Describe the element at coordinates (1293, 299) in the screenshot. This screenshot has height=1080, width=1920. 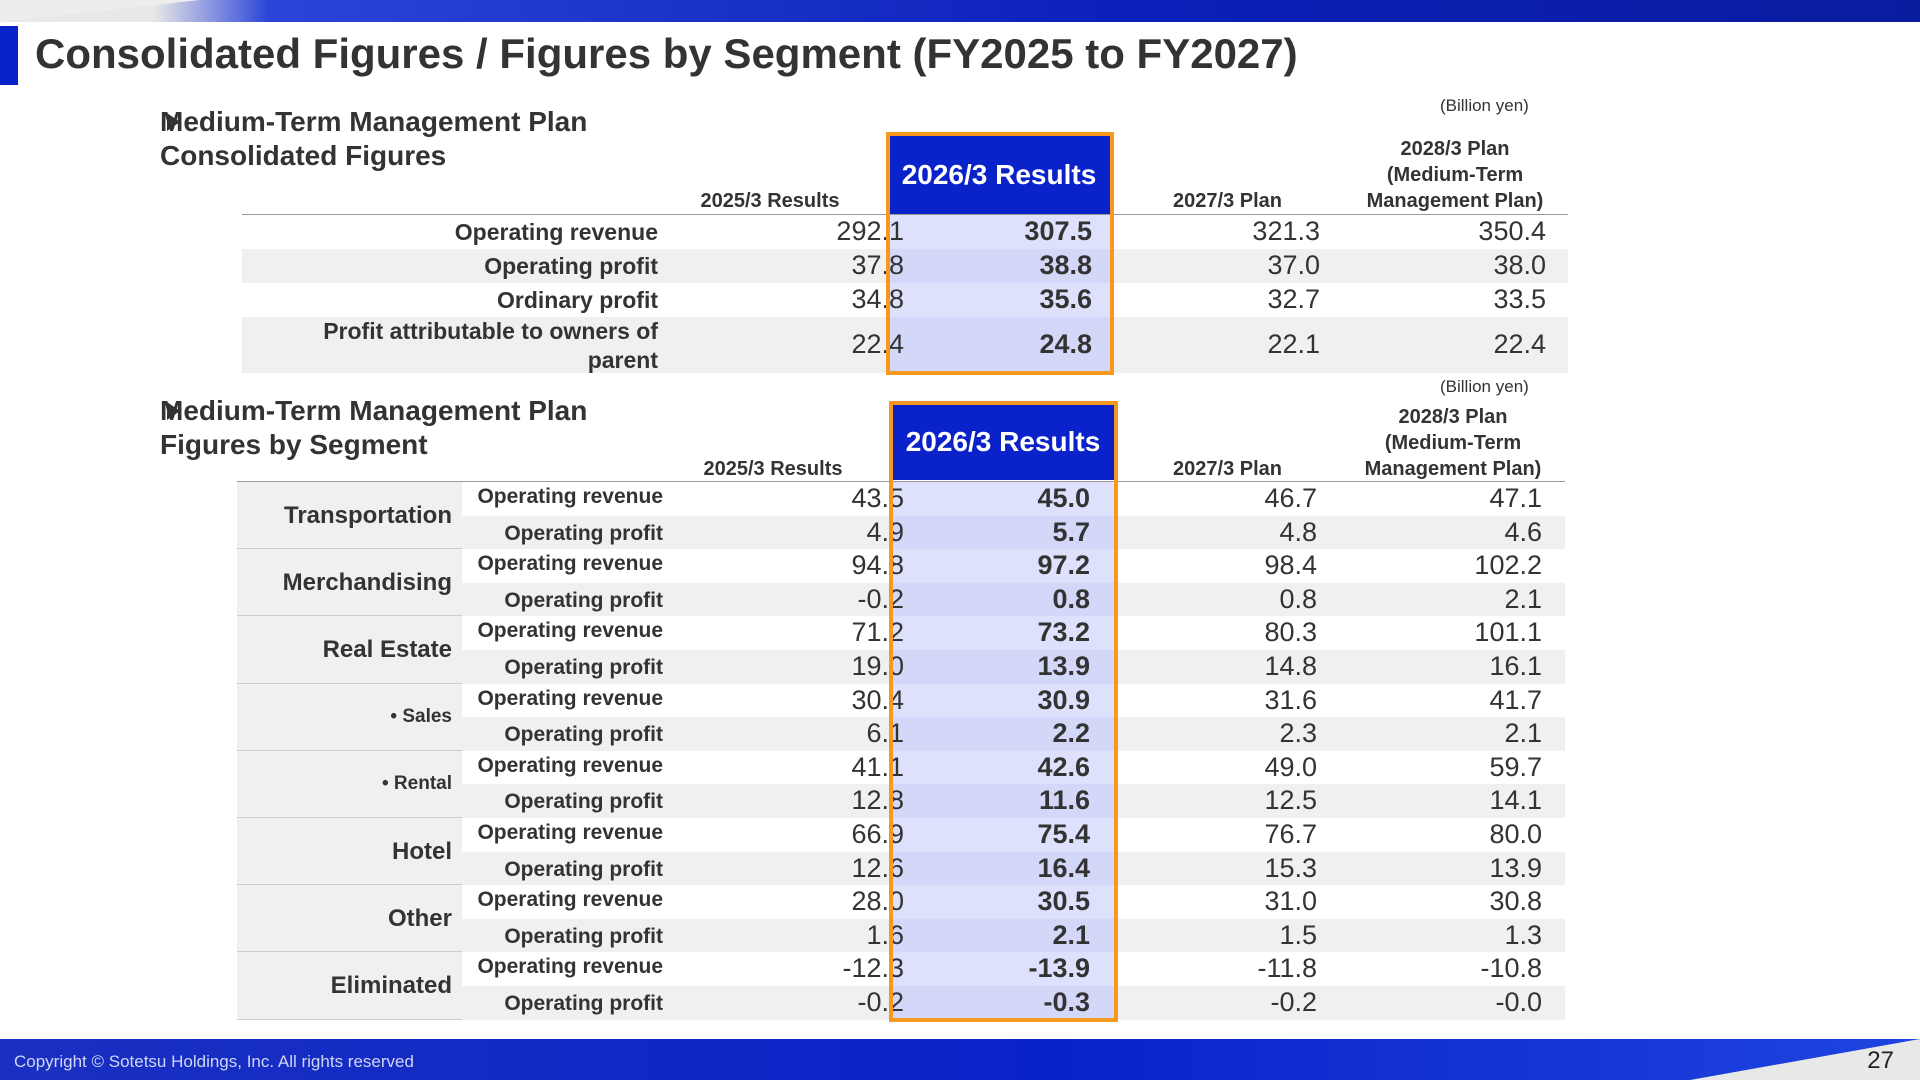
I see `value-2027: 32.7` at that location.